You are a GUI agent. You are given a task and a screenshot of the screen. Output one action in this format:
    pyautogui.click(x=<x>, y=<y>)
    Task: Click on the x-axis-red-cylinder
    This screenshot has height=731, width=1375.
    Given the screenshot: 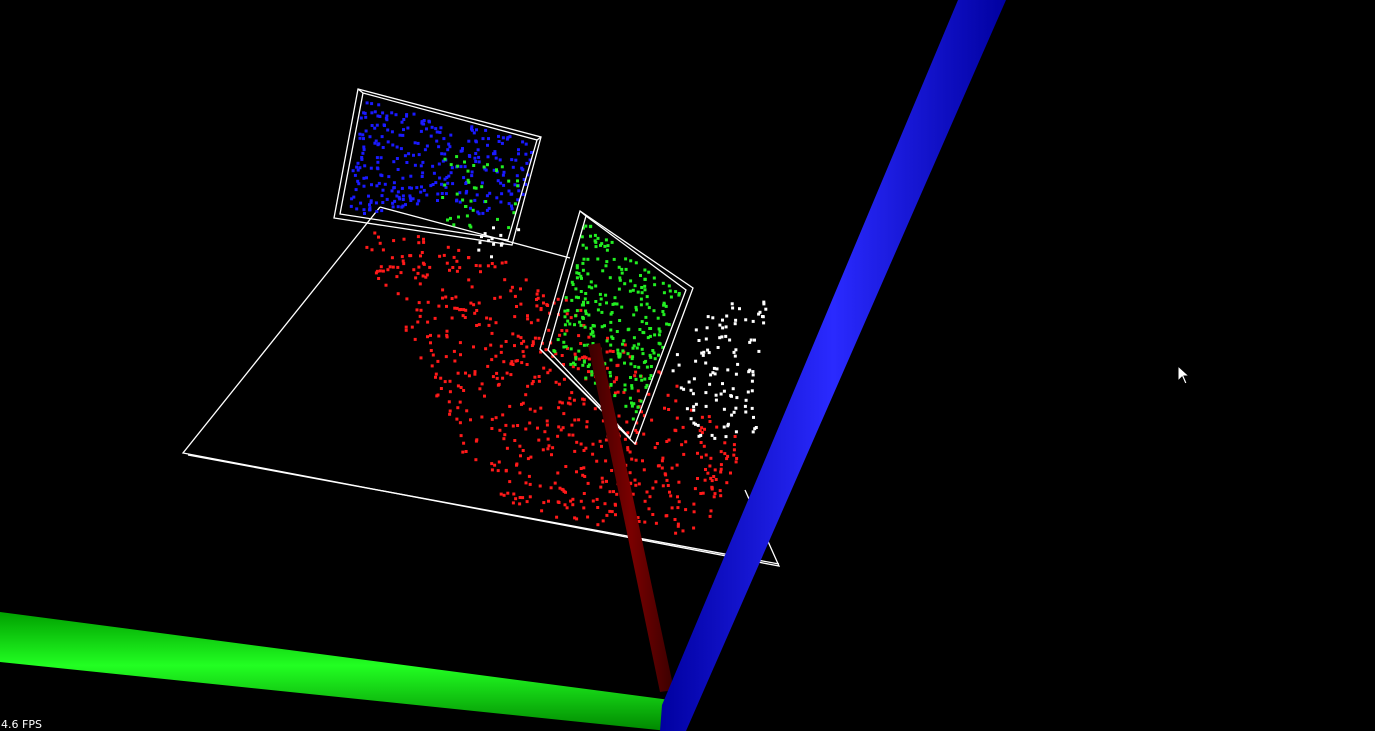 What is the action you would take?
    pyautogui.click(x=631, y=517)
    